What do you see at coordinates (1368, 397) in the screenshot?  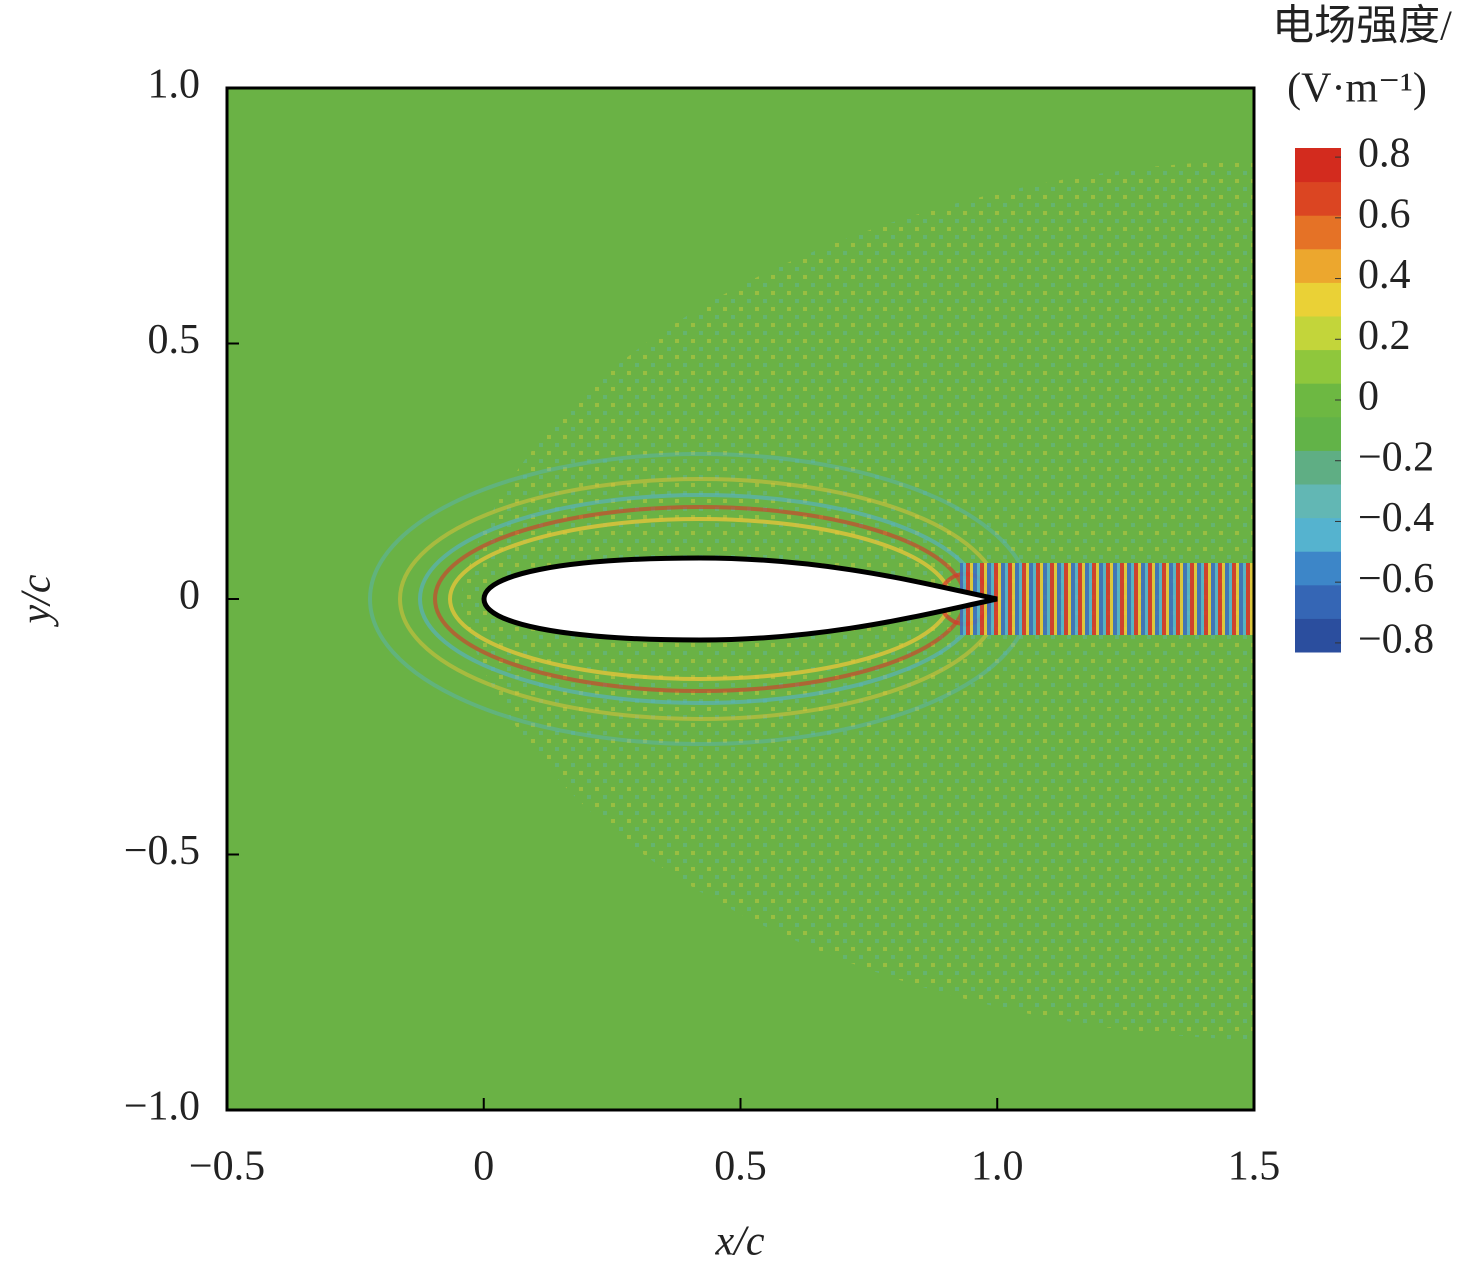 I see `colorbar-tick-label: 0` at bounding box center [1368, 397].